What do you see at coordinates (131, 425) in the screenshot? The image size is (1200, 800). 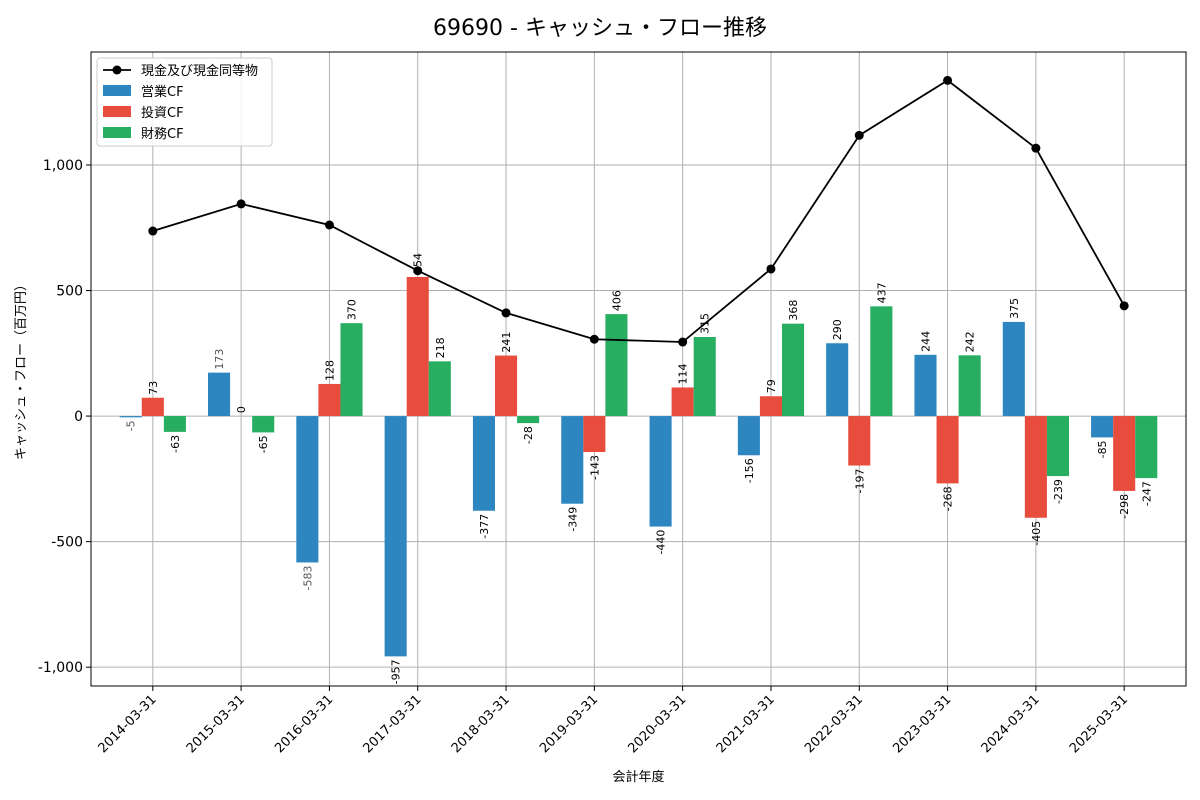 I see `data-label: -5` at bounding box center [131, 425].